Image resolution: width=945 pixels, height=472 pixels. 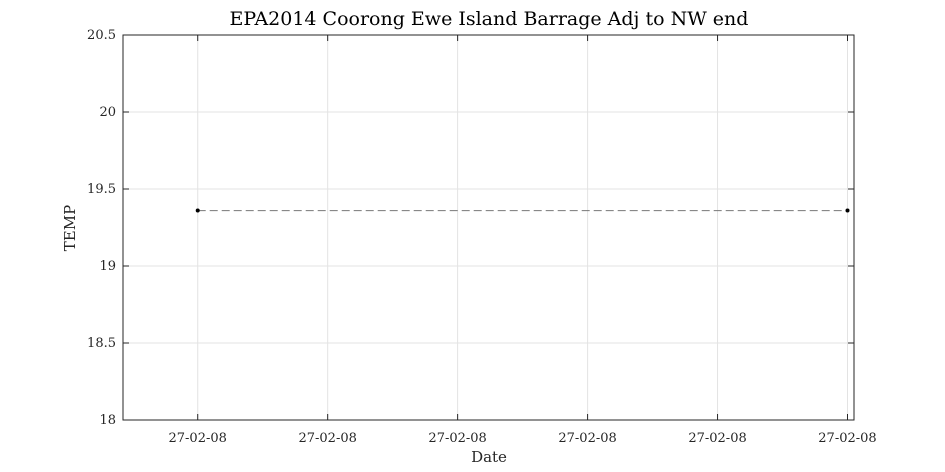 What do you see at coordinates (107, 266) in the screenshot?
I see `y-tick-label: 19` at bounding box center [107, 266].